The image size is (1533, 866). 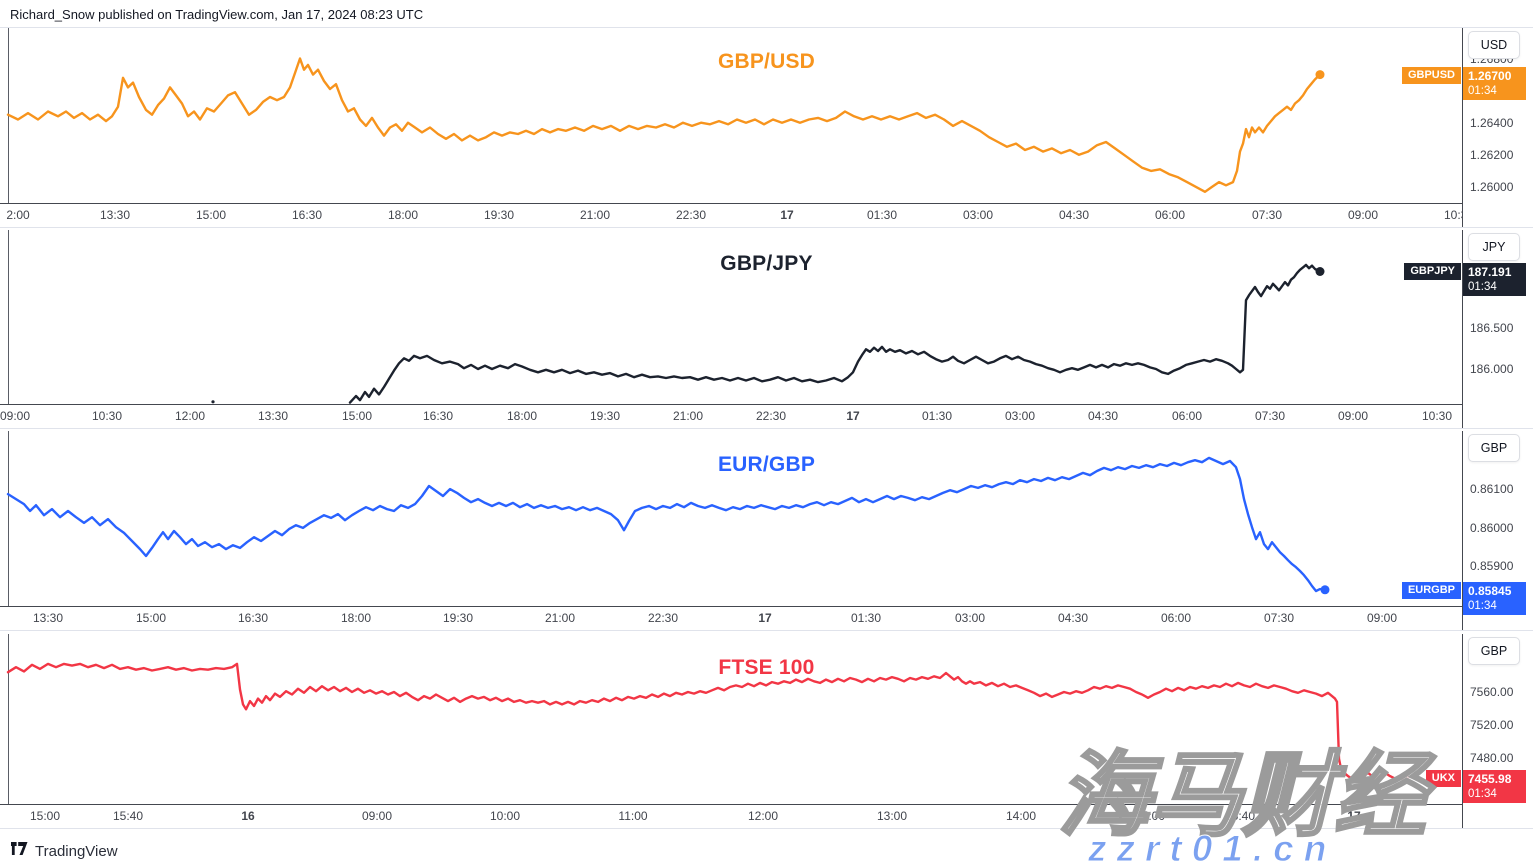 I want to click on y-axis-label: 186.500, so click(x=1492, y=328).